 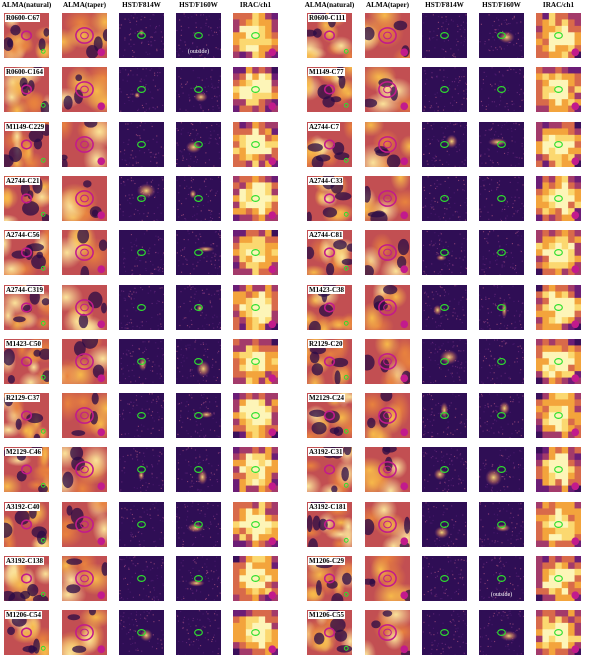 What do you see at coordinates (26, 35) in the screenshot?
I see `cutout-alma-natural: R0600-C67` at bounding box center [26, 35].